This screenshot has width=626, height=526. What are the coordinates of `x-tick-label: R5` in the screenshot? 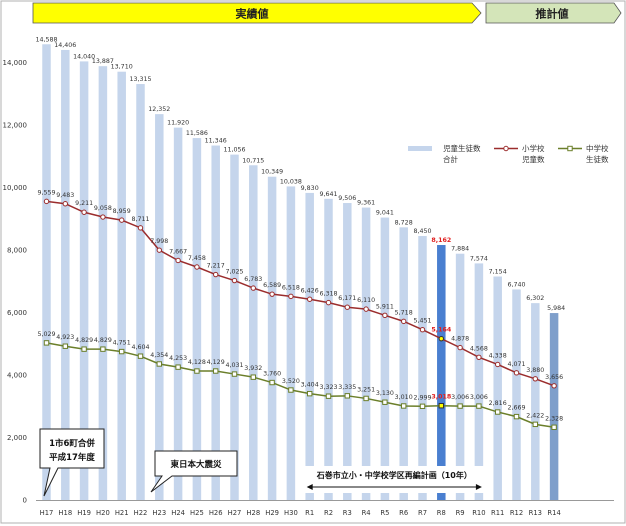 It's located at (384, 513).